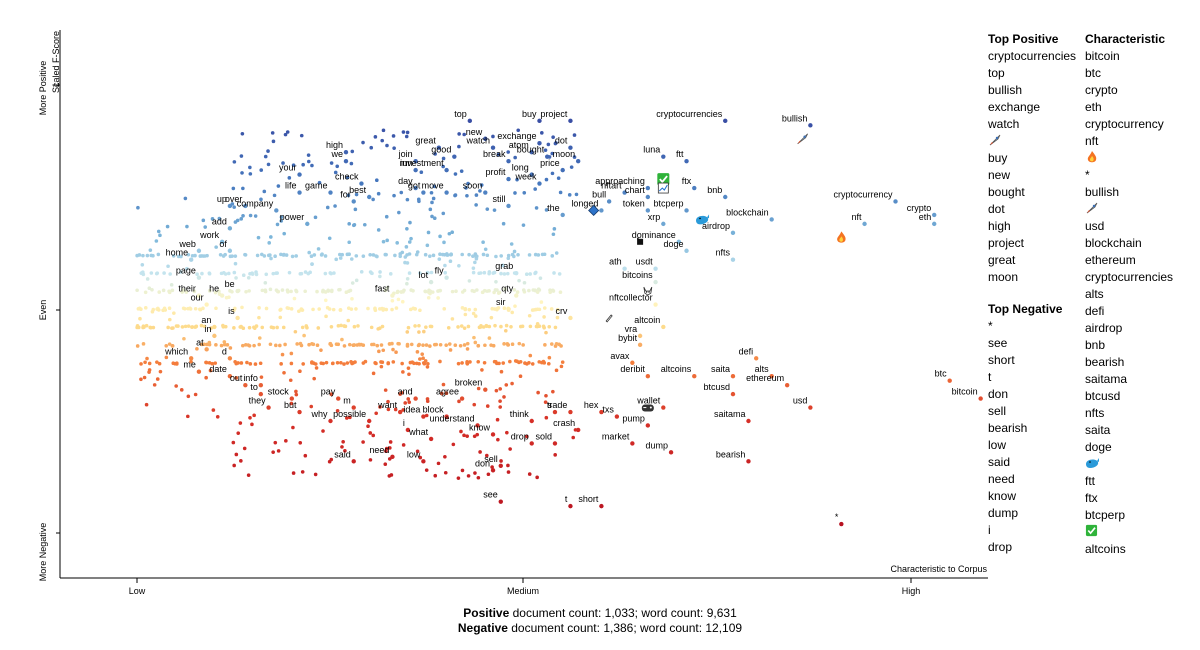  Describe the element at coordinates (1006, 192) in the screenshot. I see `term-list-item: bought` at that location.